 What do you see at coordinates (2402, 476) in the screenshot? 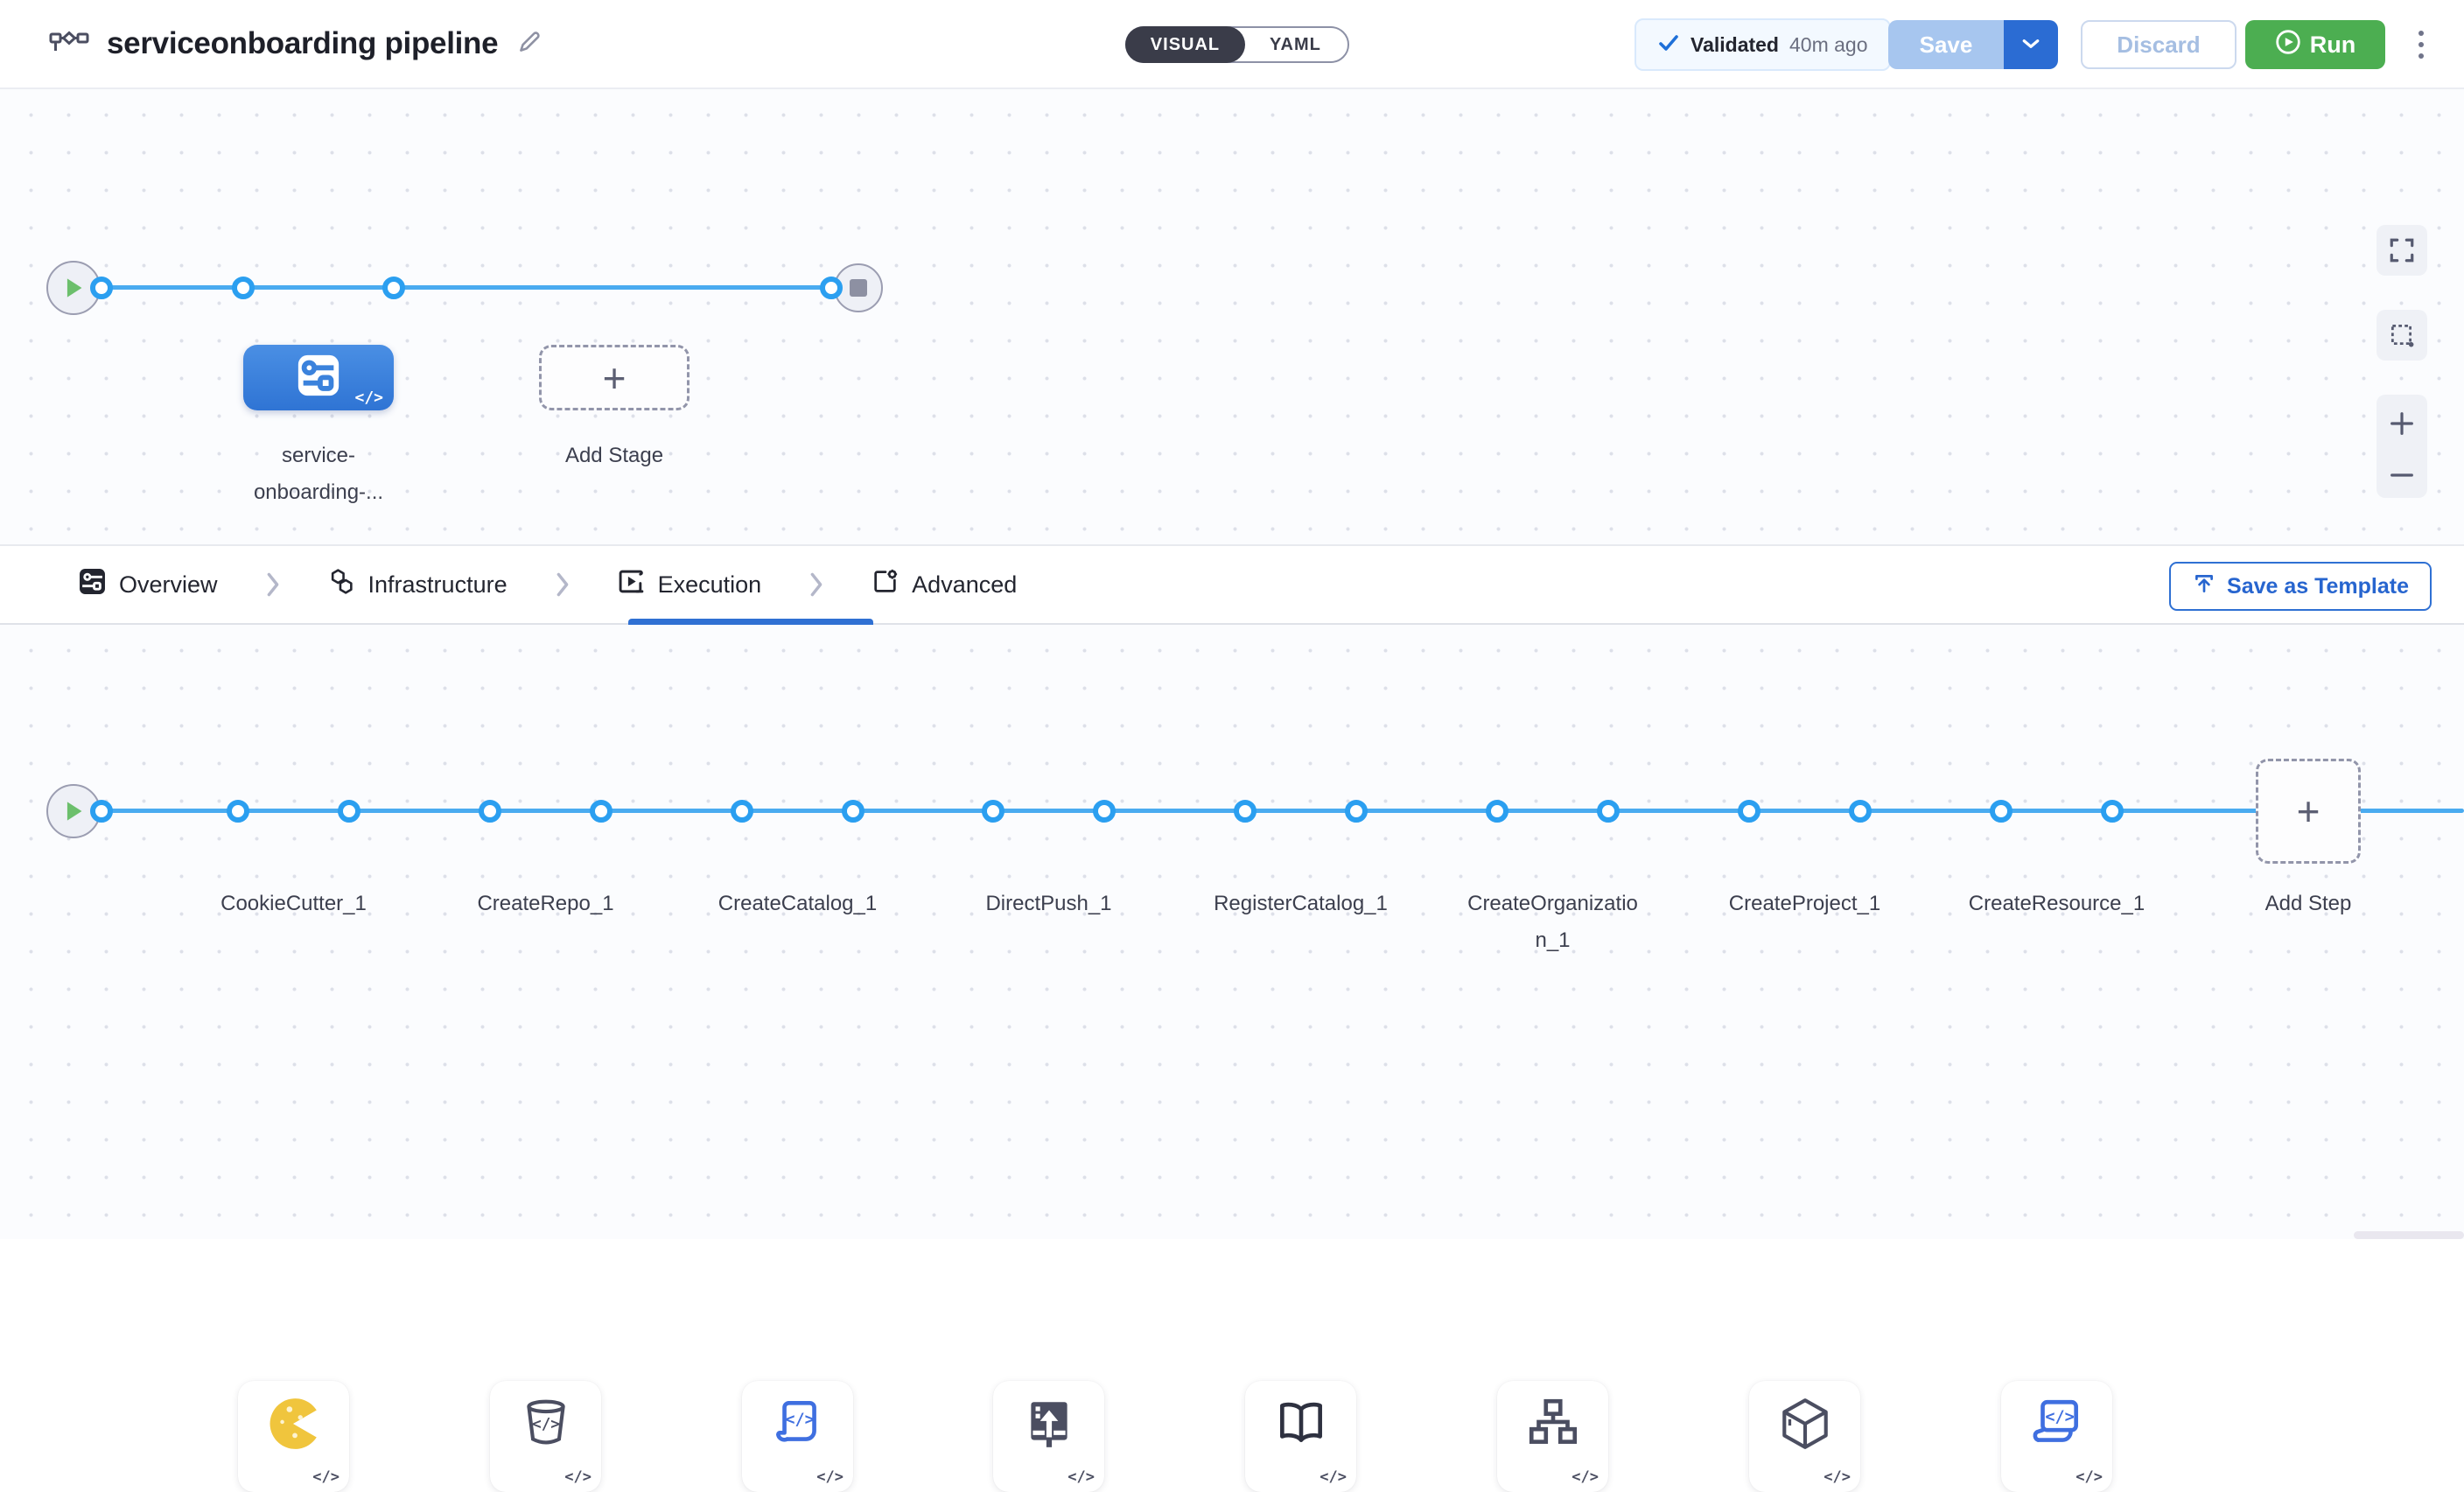
I see `zoom-out-button` at bounding box center [2402, 476].